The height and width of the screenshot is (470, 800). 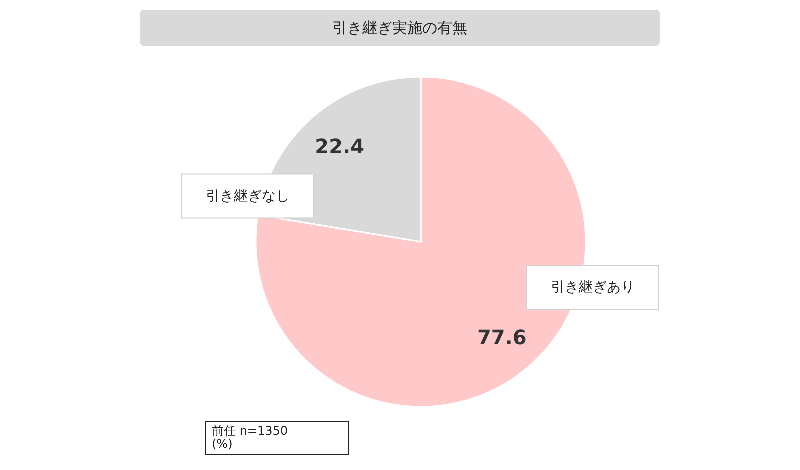 I want to click on data-label: 22.4, so click(x=340, y=146).